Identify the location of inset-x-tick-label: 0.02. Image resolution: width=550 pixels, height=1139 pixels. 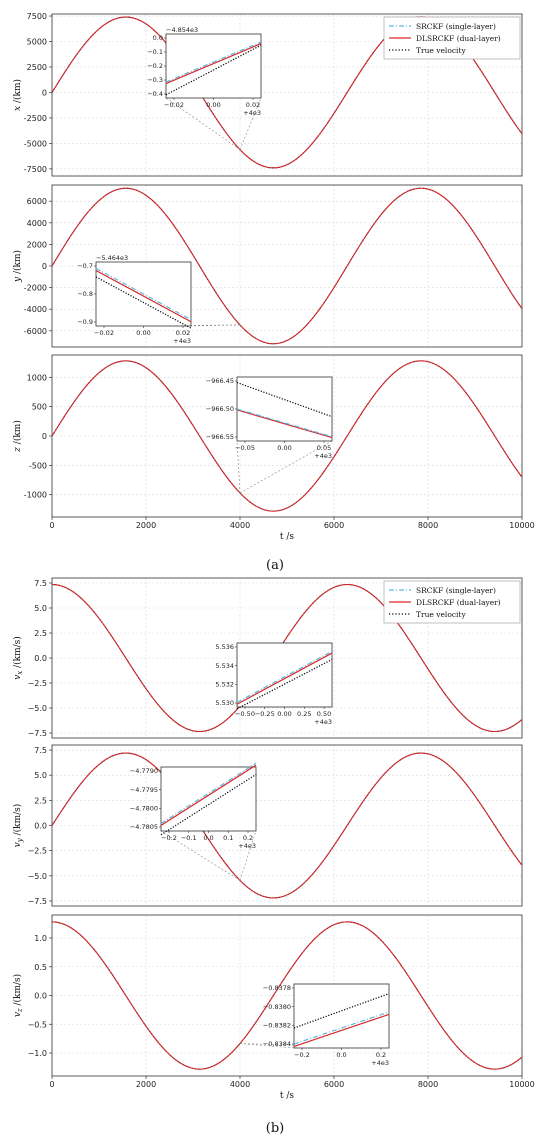
(253, 105).